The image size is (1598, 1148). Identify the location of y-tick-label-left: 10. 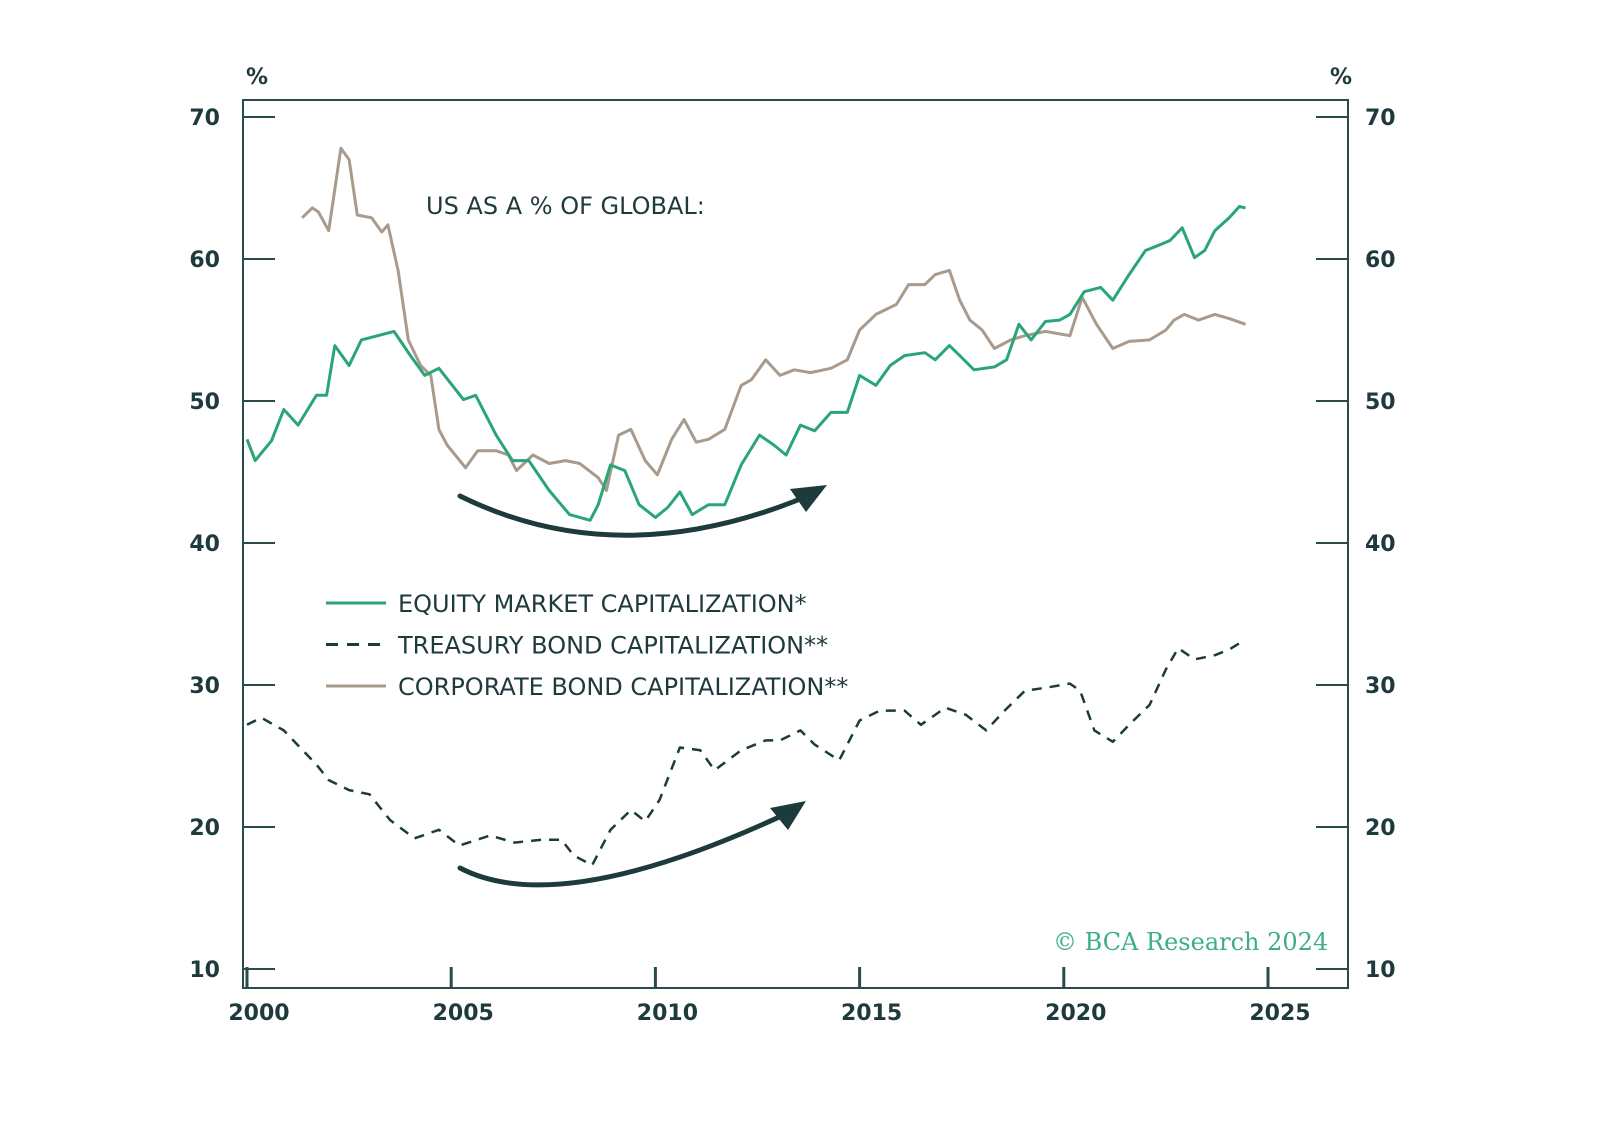
(204, 970).